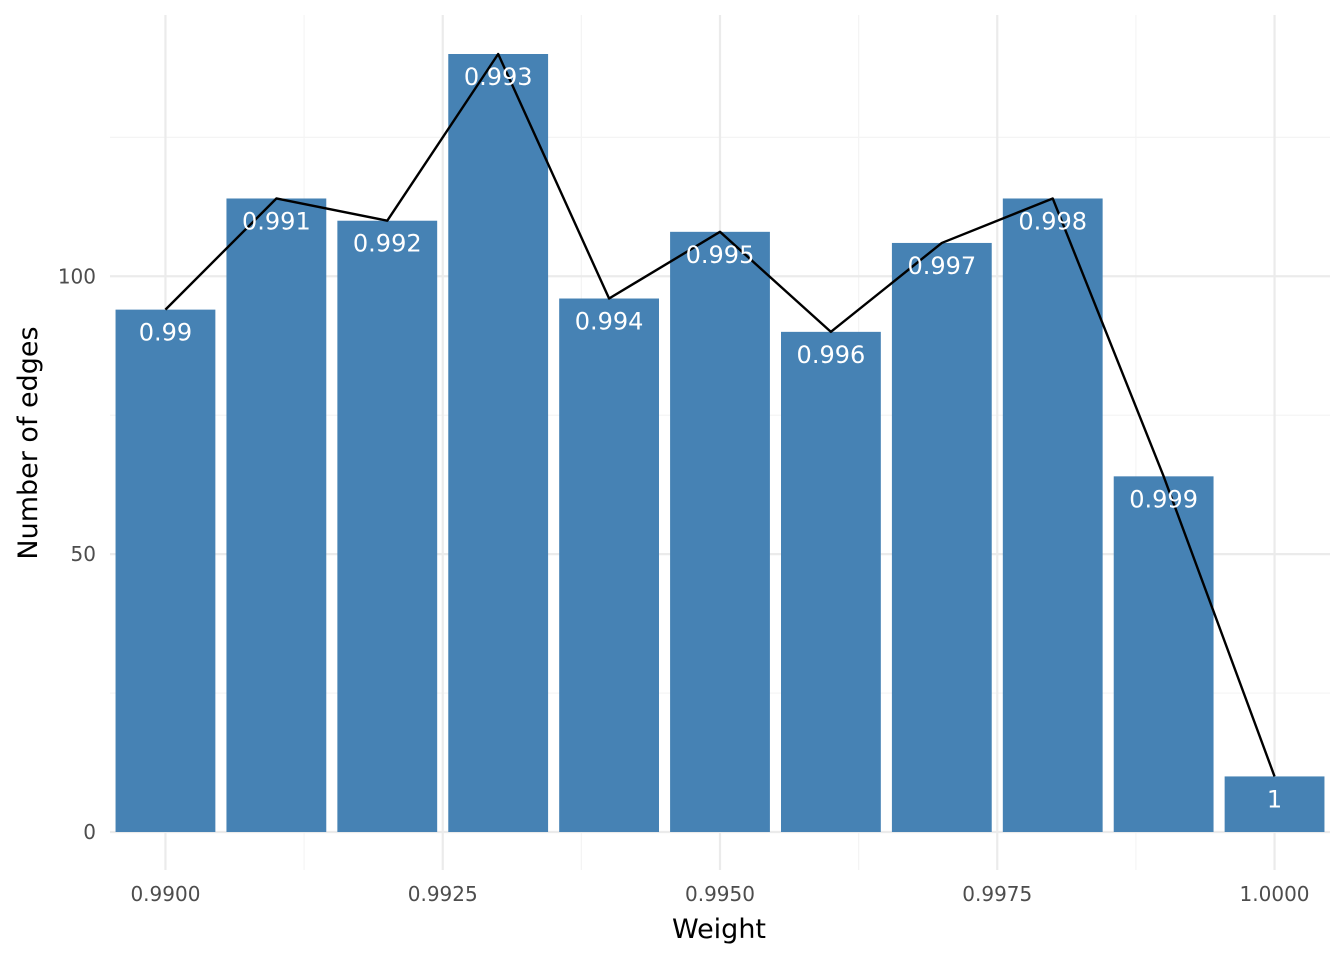 Image resolution: width=1344 pixels, height=960 pixels. Describe the element at coordinates (83, 554) in the screenshot. I see `y-tick-label-1: 50` at that location.